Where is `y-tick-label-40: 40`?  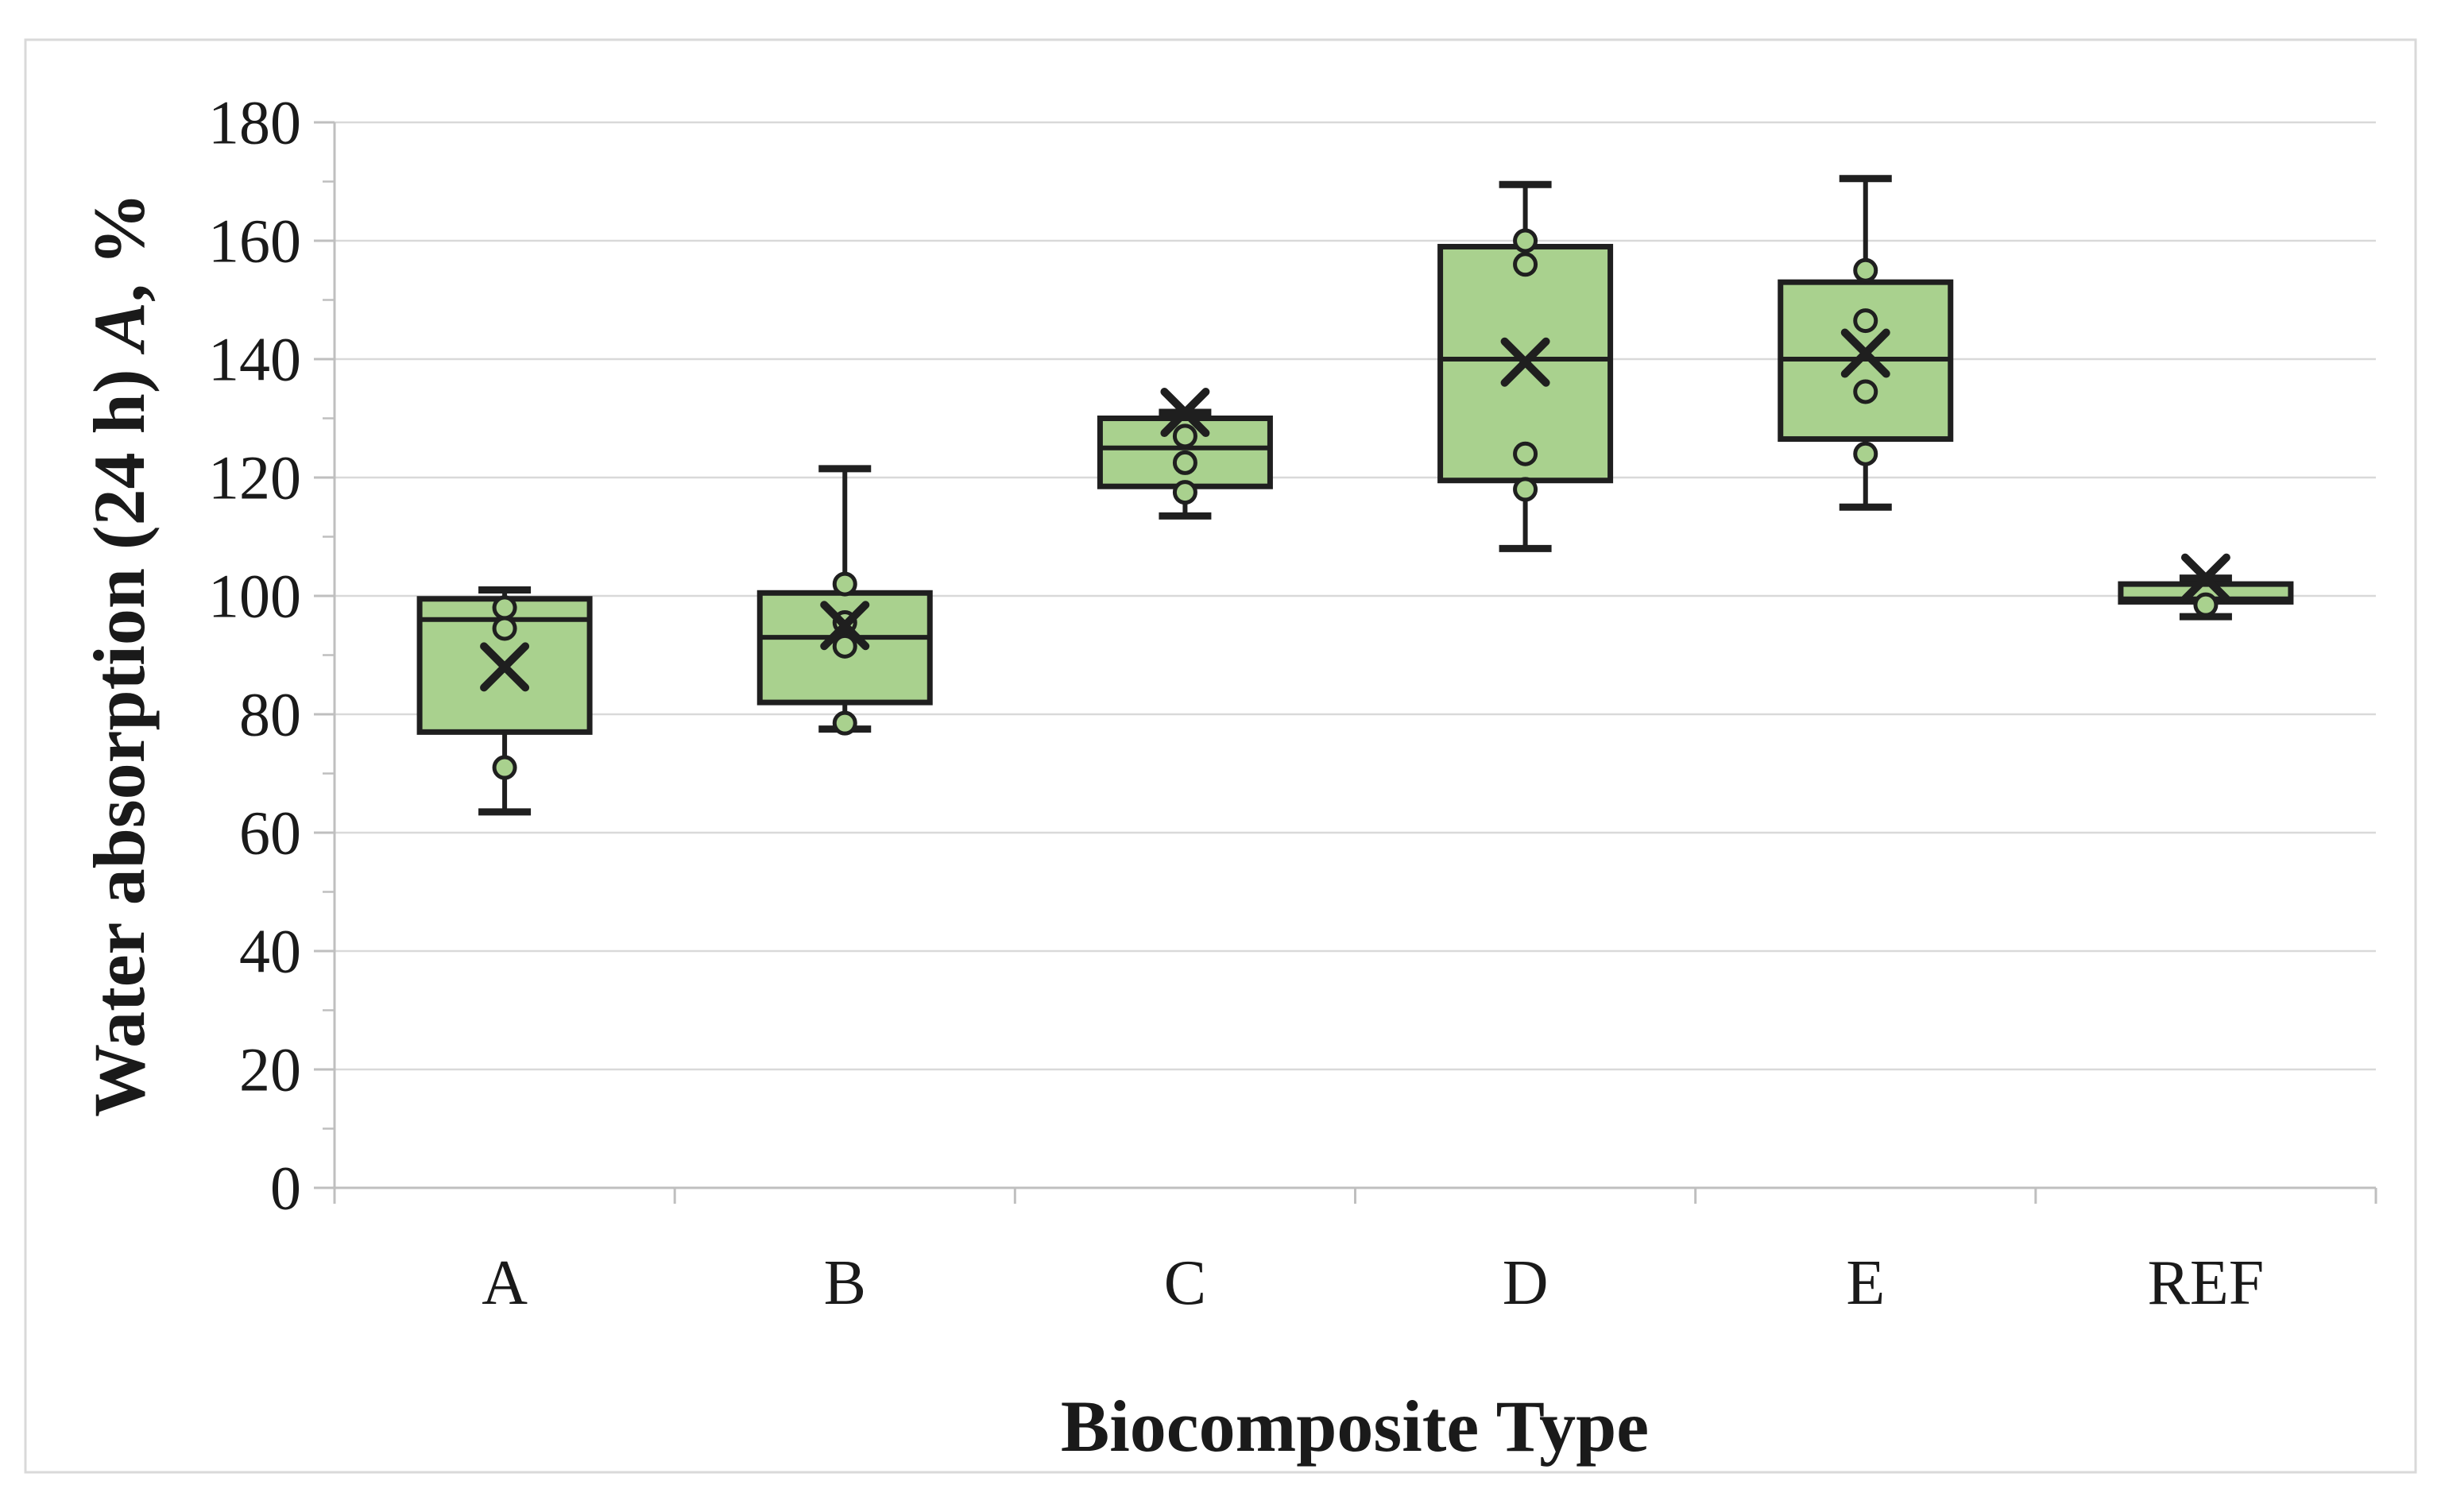 y-tick-label-40: 40 is located at coordinates (270, 951).